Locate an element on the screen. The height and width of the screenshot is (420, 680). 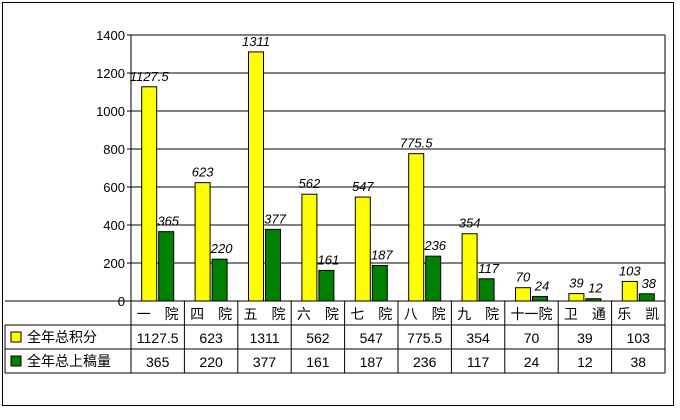
x-category-label: 九 院 is located at coordinates (478, 315).